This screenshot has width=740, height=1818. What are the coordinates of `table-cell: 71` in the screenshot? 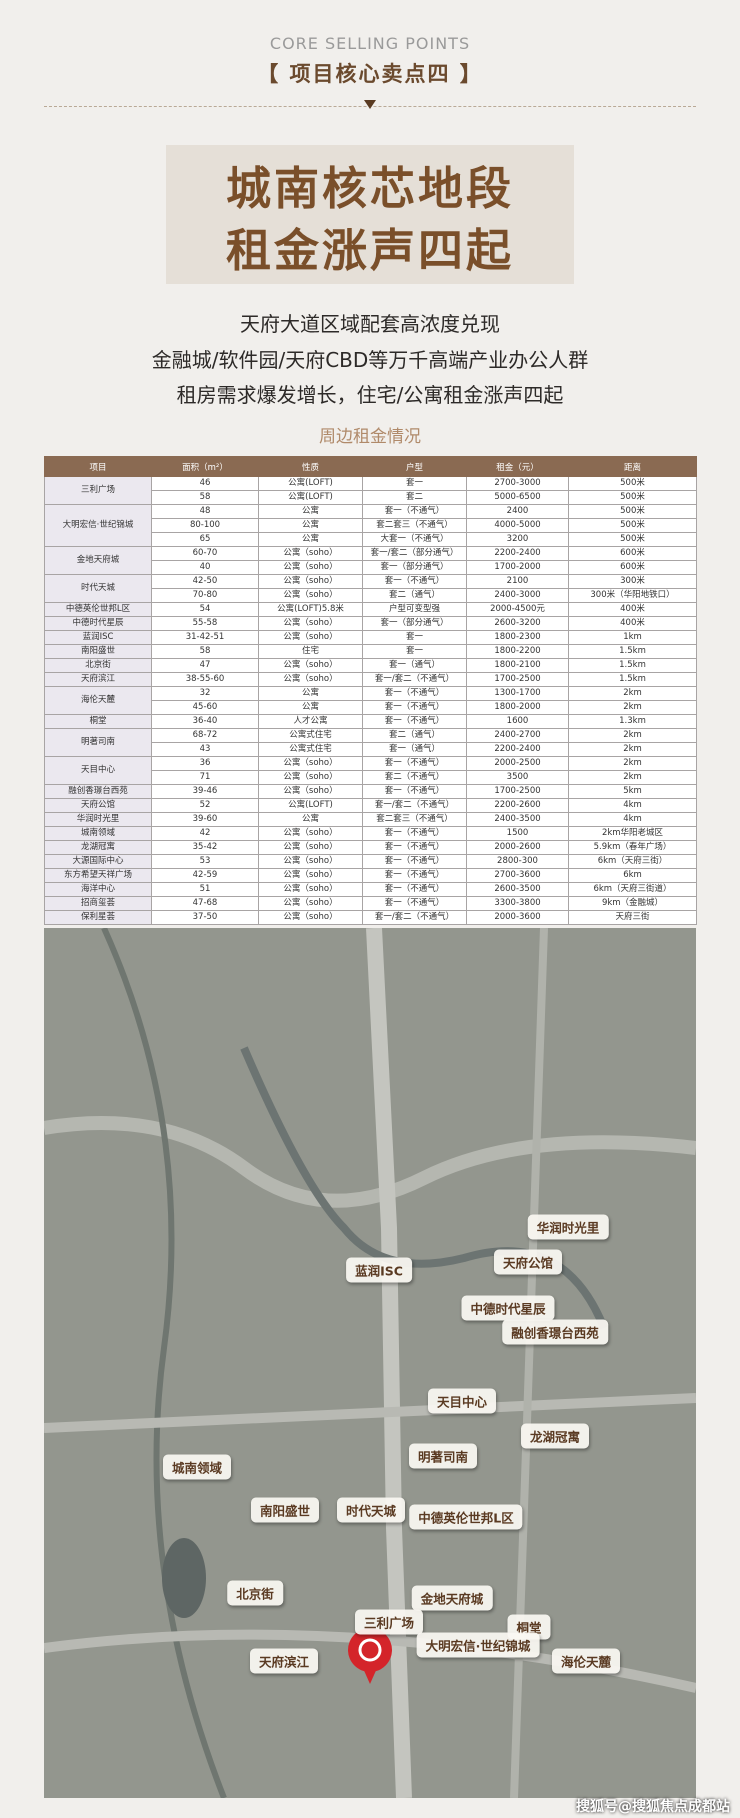 It's located at (205, 777).